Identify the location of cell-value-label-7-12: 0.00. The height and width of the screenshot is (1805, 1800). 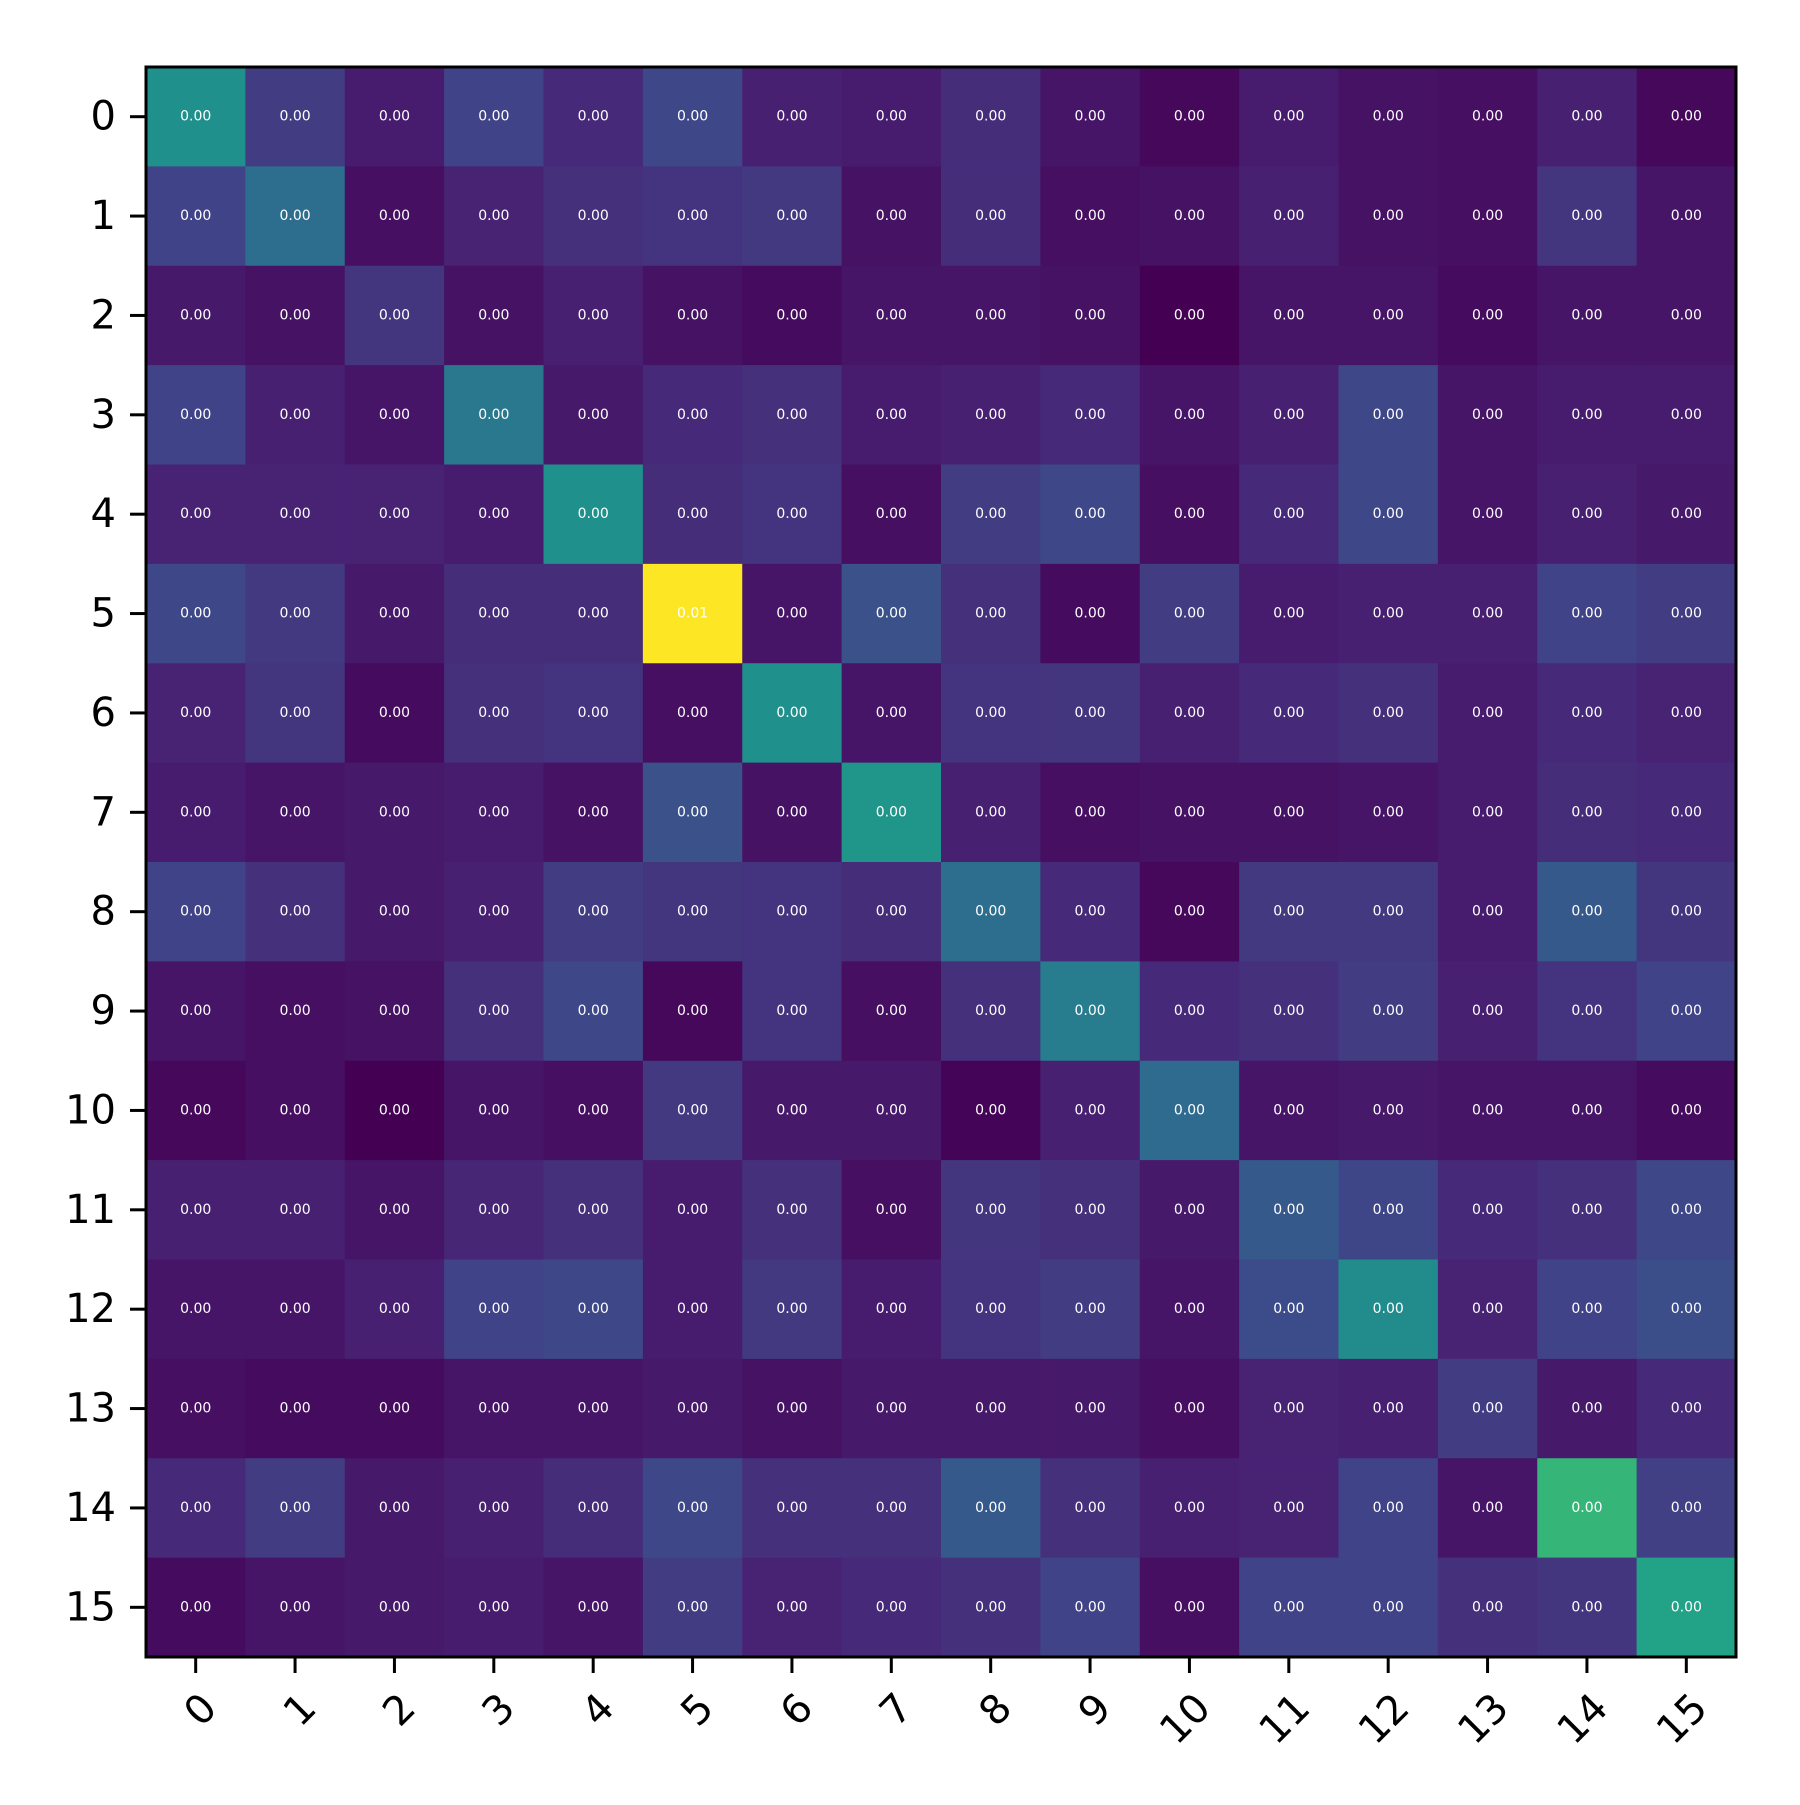
(1388, 812).